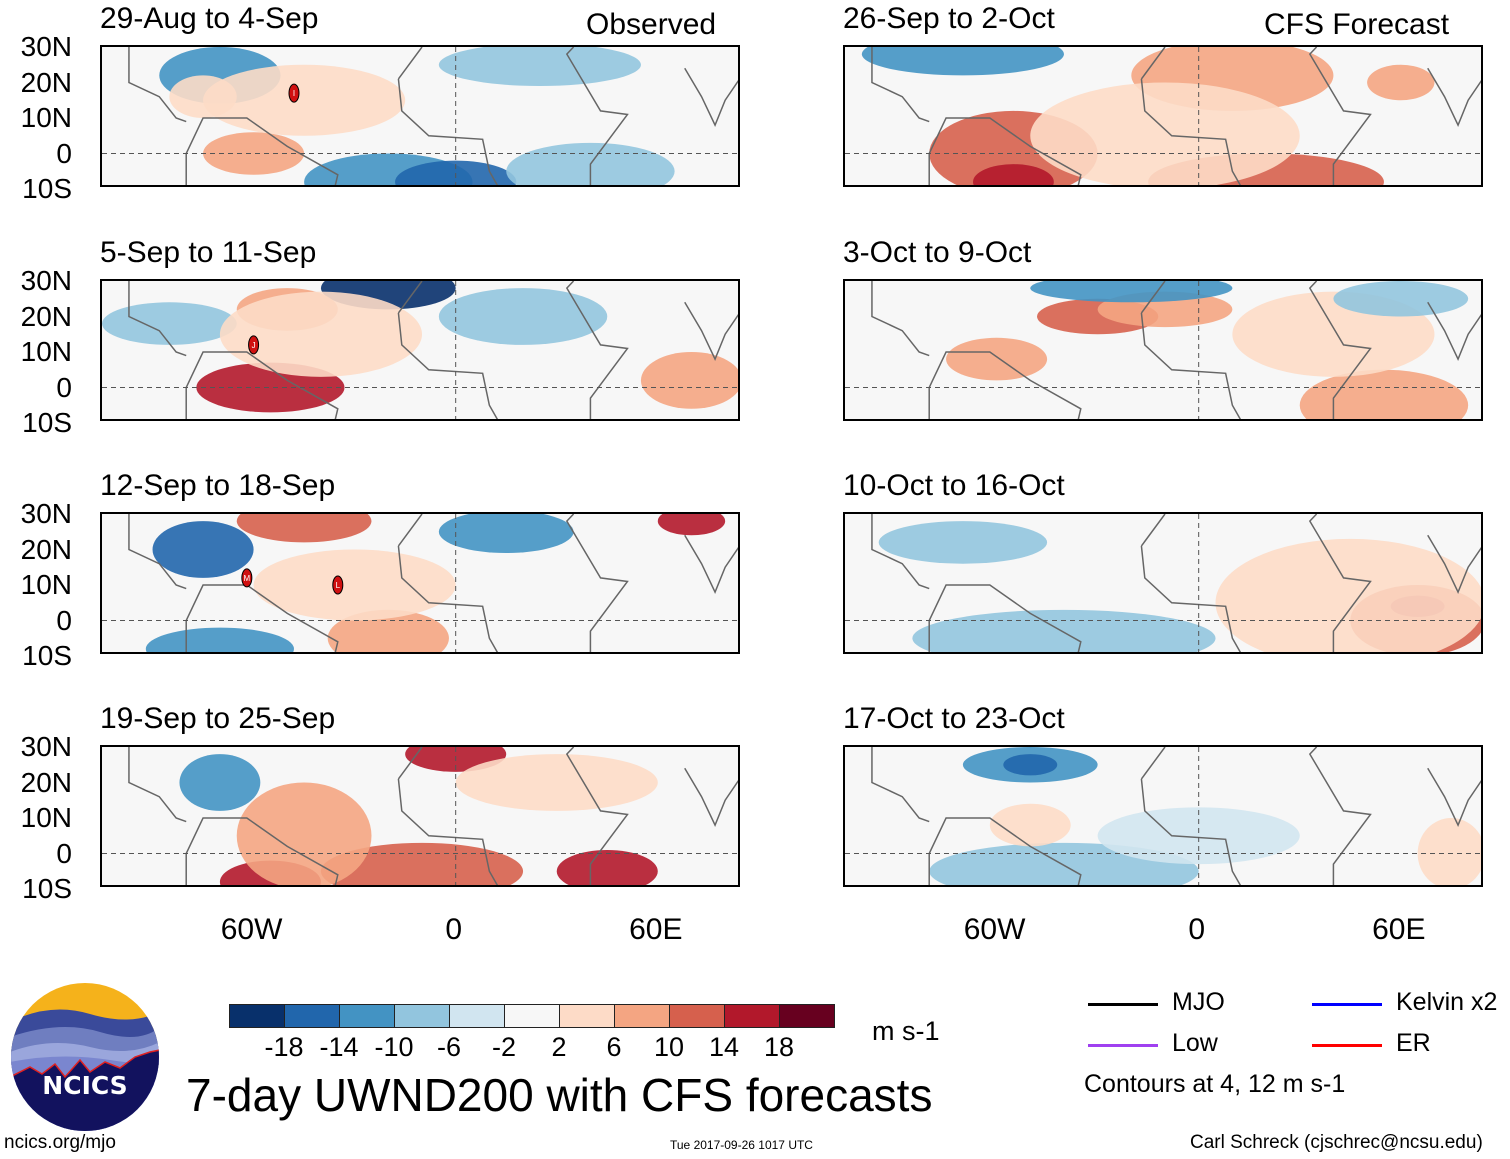 The image size is (1510, 1159). I want to click on site-link: ncics.org/mjo, so click(60, 1142).